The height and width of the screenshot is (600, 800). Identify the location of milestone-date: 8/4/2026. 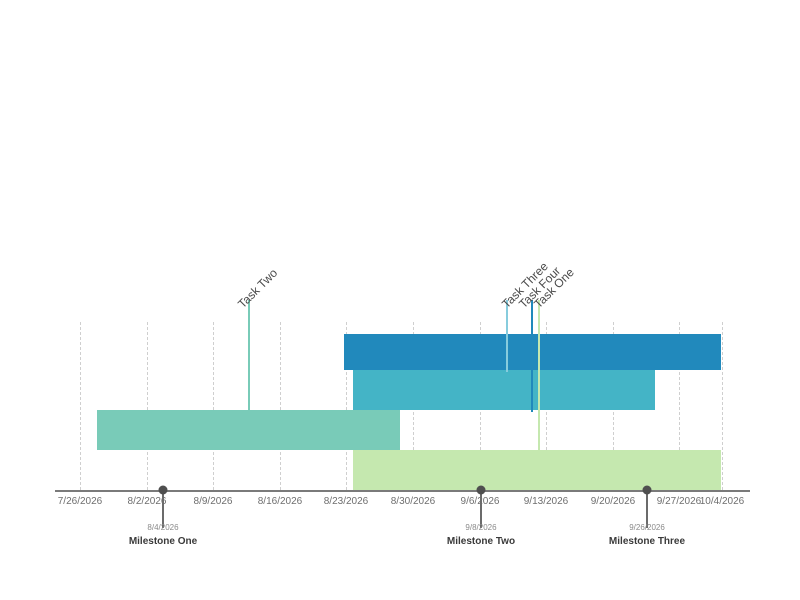
(163, 527).